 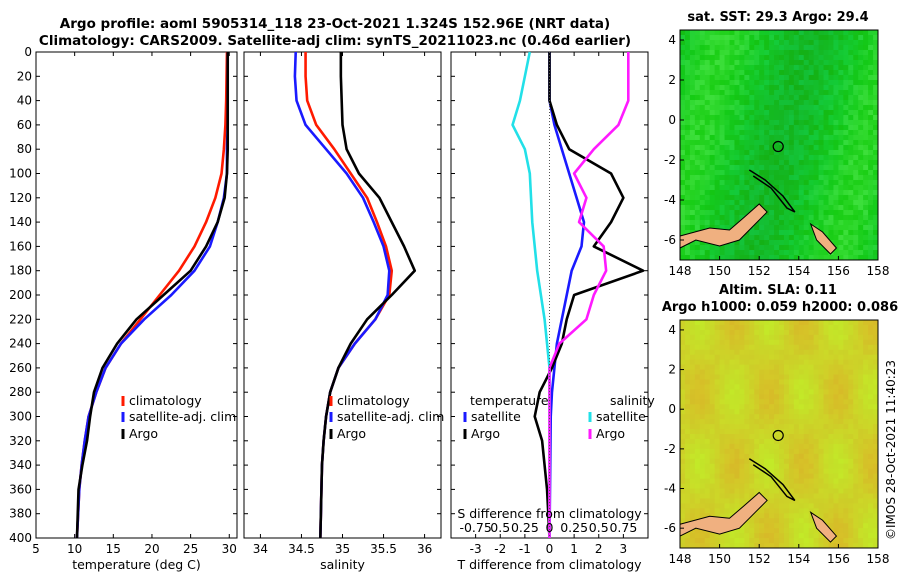 I want to click on panel-1-xtick-label: 34.5, so click(x=301, y=549).